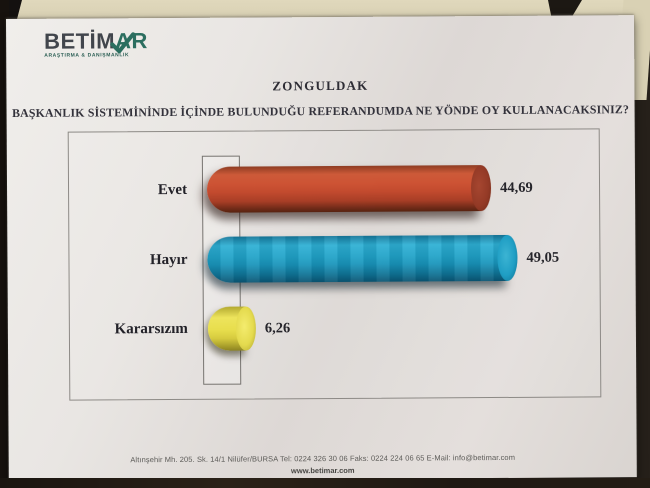 This screenshot has width=650, height=488. What do you see at coordinates (335, 327) in the screenshot?
I see `bar-row-kararsizim: Kararsızım 6,26` at bounding box center [335, 327].